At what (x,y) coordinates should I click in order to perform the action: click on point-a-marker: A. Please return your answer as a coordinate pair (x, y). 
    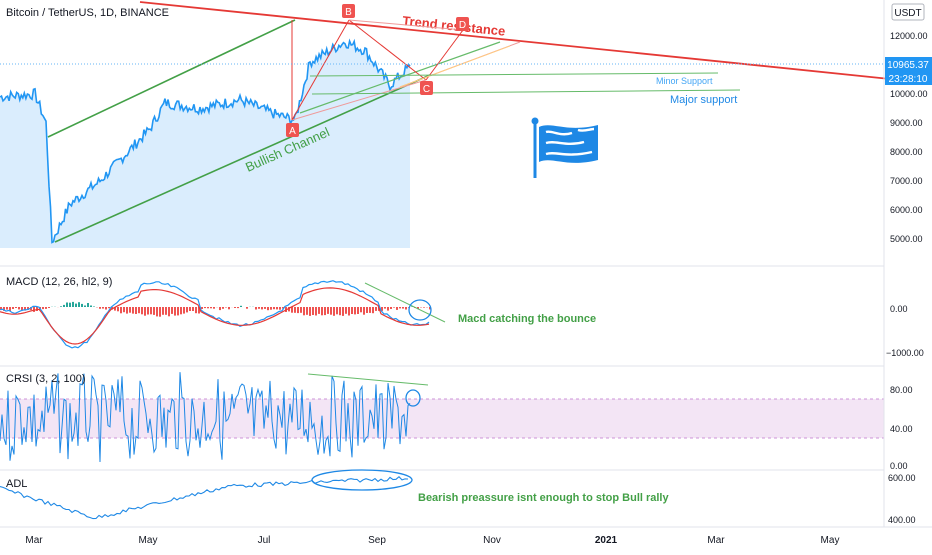
    Looking at the image, I should click on (292, 130).